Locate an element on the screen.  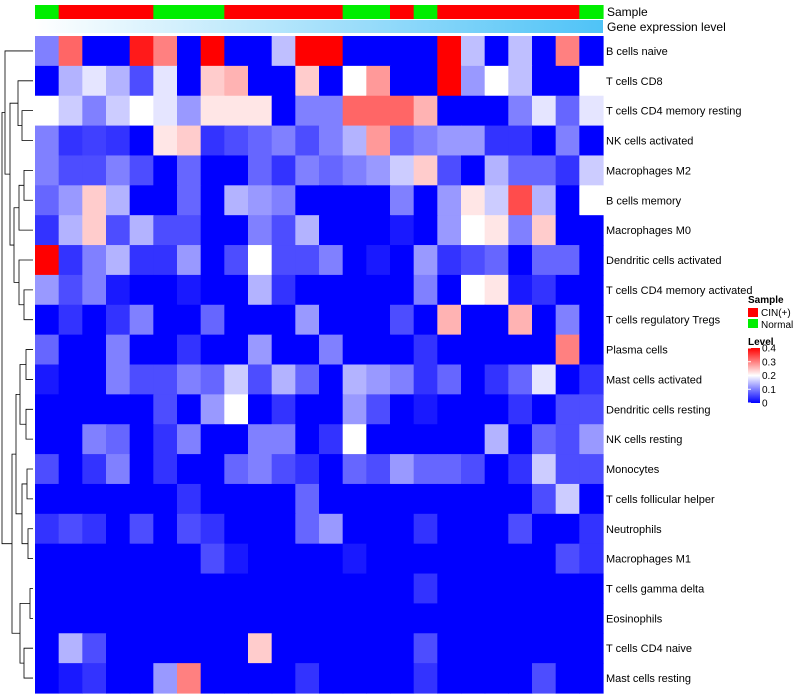
row-label: B cells memory is located at coordinates (644, 201).